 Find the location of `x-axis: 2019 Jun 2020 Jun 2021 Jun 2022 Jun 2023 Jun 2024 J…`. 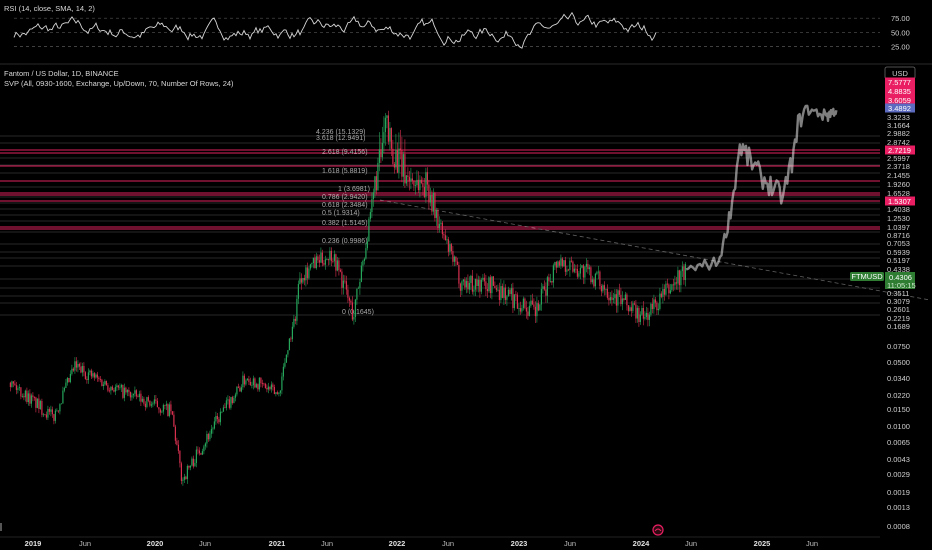

x-axis: 2019 Jun 2020 Jun 2021 Jun 2022 Jun 2023 Jun 2024 J… is located at coordinates (421, 543).